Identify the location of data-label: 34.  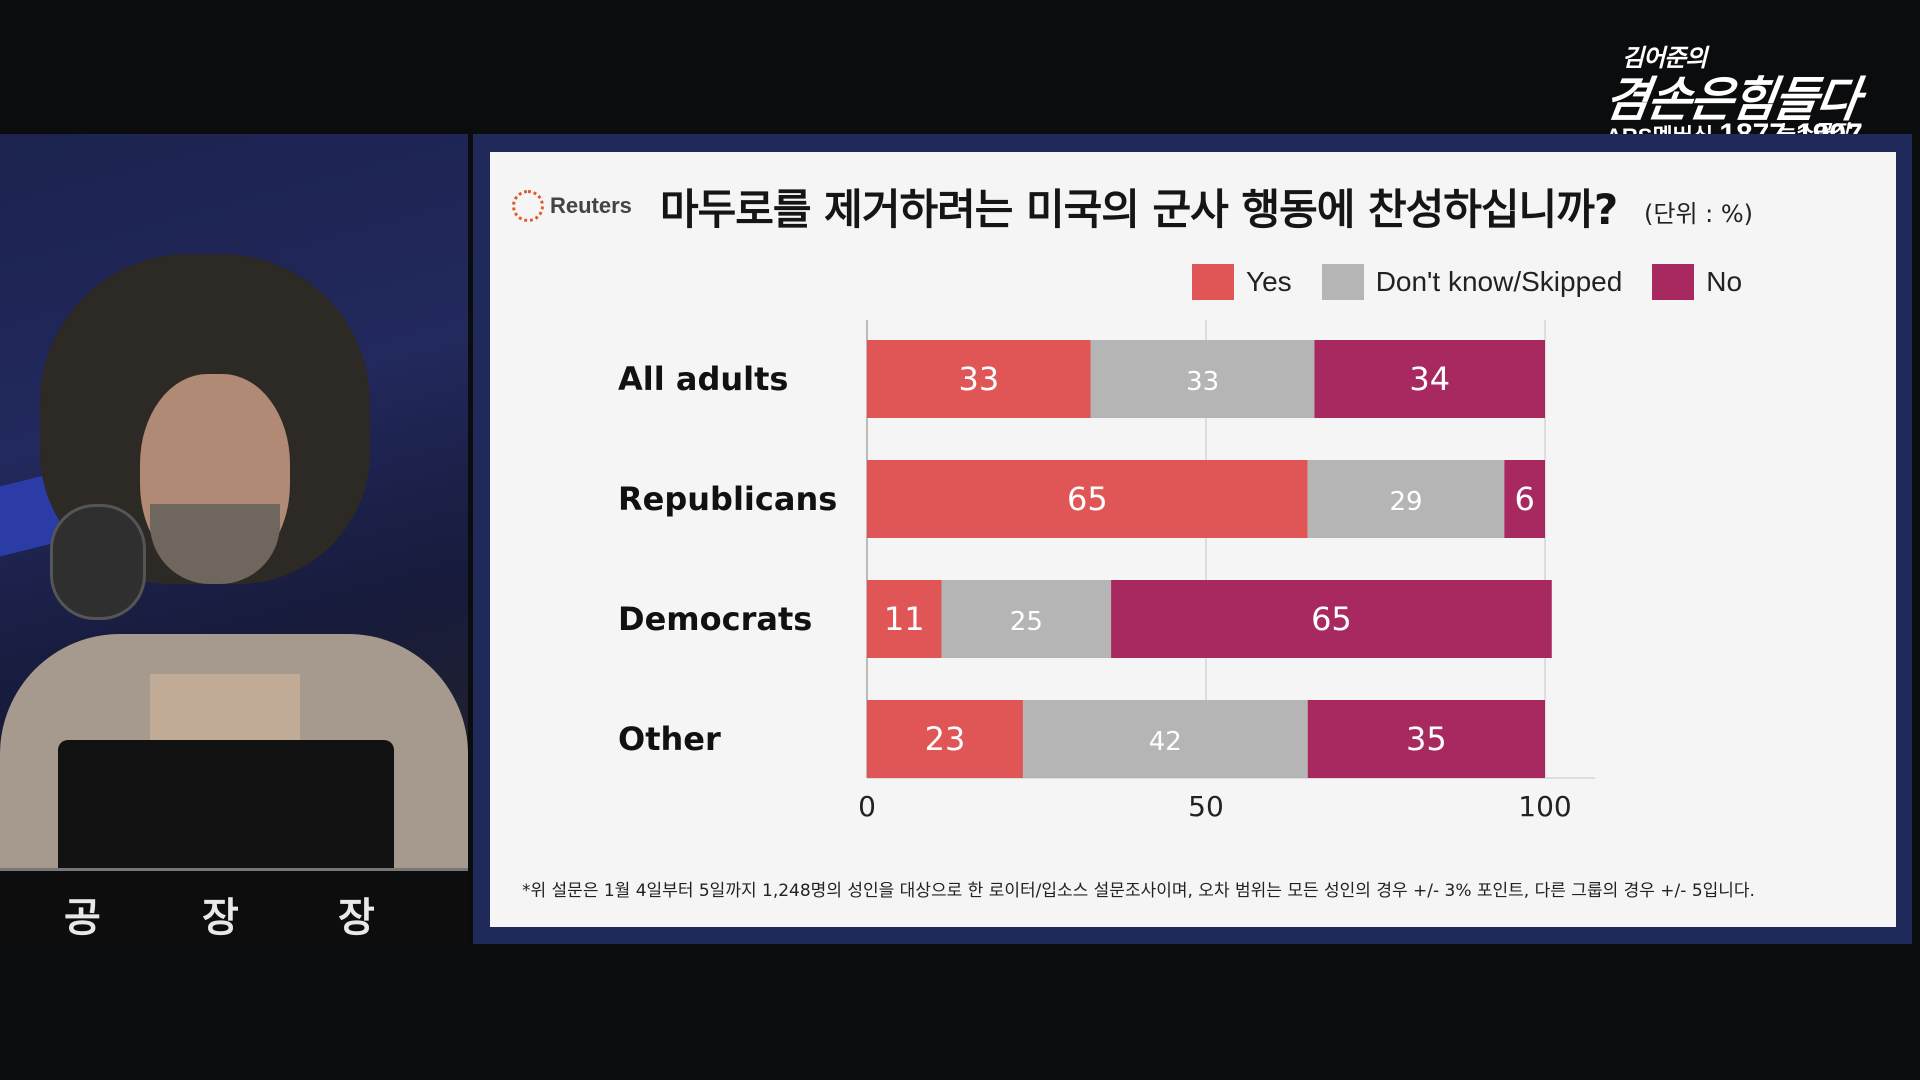
(1429, 379).